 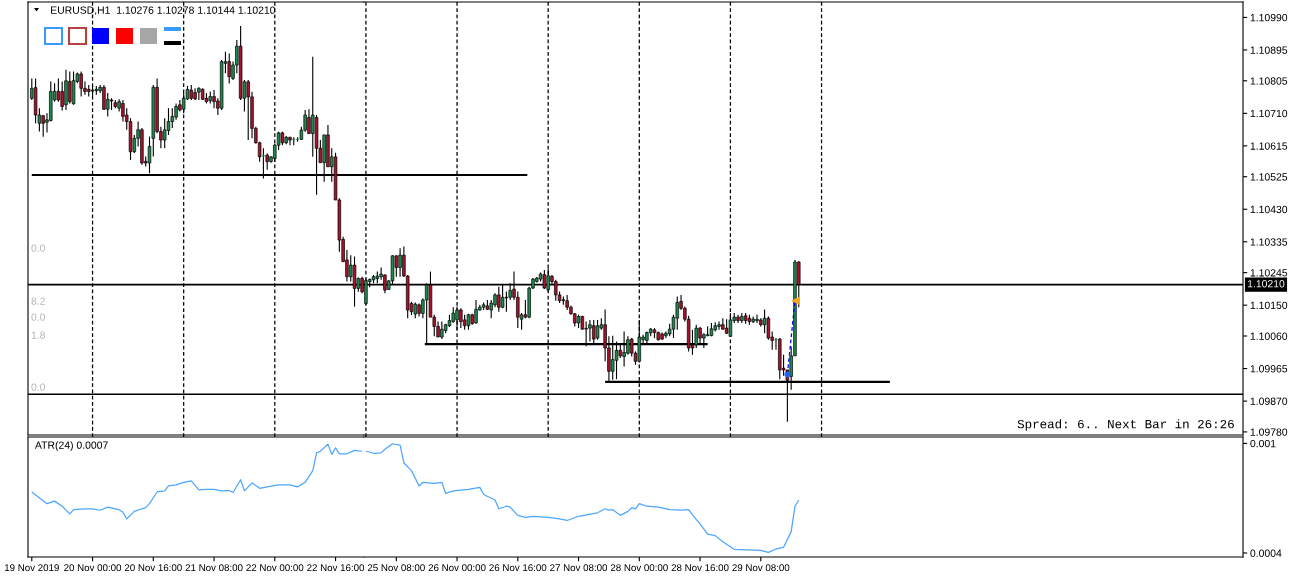 What do you see at coordinates (1269, 209) in the screenshot?
I see `y-tick-label: 1.10430` at bounding box center [1269, 209].